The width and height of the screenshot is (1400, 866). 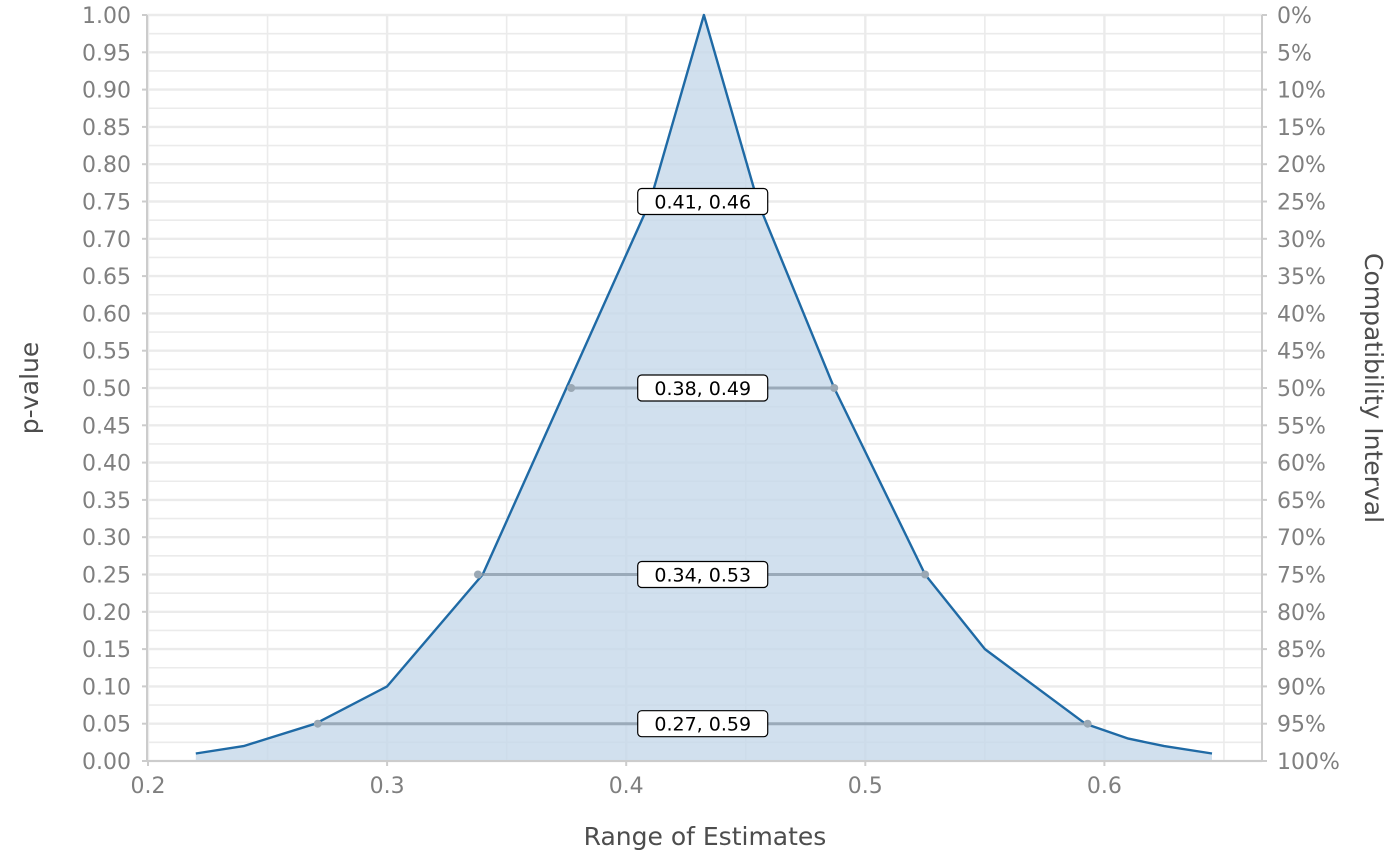 What do you see at coordinates (106, 650) in the screenshot?
I see `y-tick-label: 0.15` at bounding box center [106, 650].